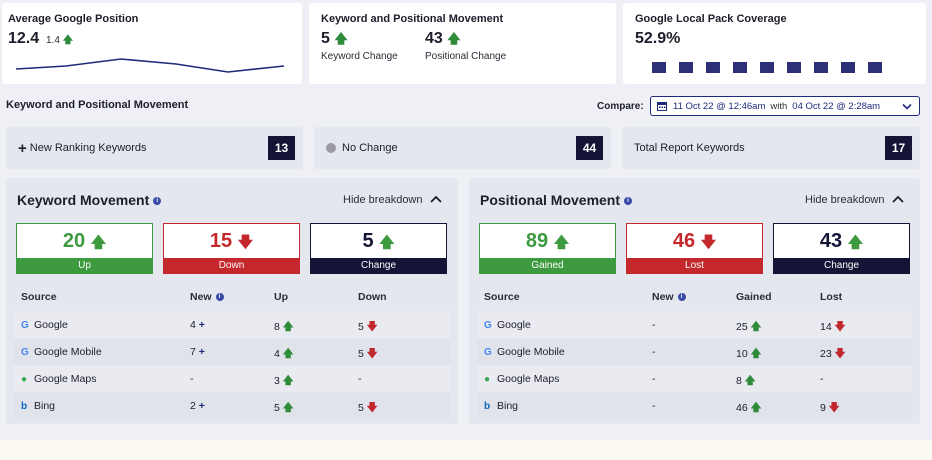 This screenshot has height=460, width=932. Describe the element at coordinates (74, 241) in the screenshot. I see `keyword-up-number: 20` at that location.